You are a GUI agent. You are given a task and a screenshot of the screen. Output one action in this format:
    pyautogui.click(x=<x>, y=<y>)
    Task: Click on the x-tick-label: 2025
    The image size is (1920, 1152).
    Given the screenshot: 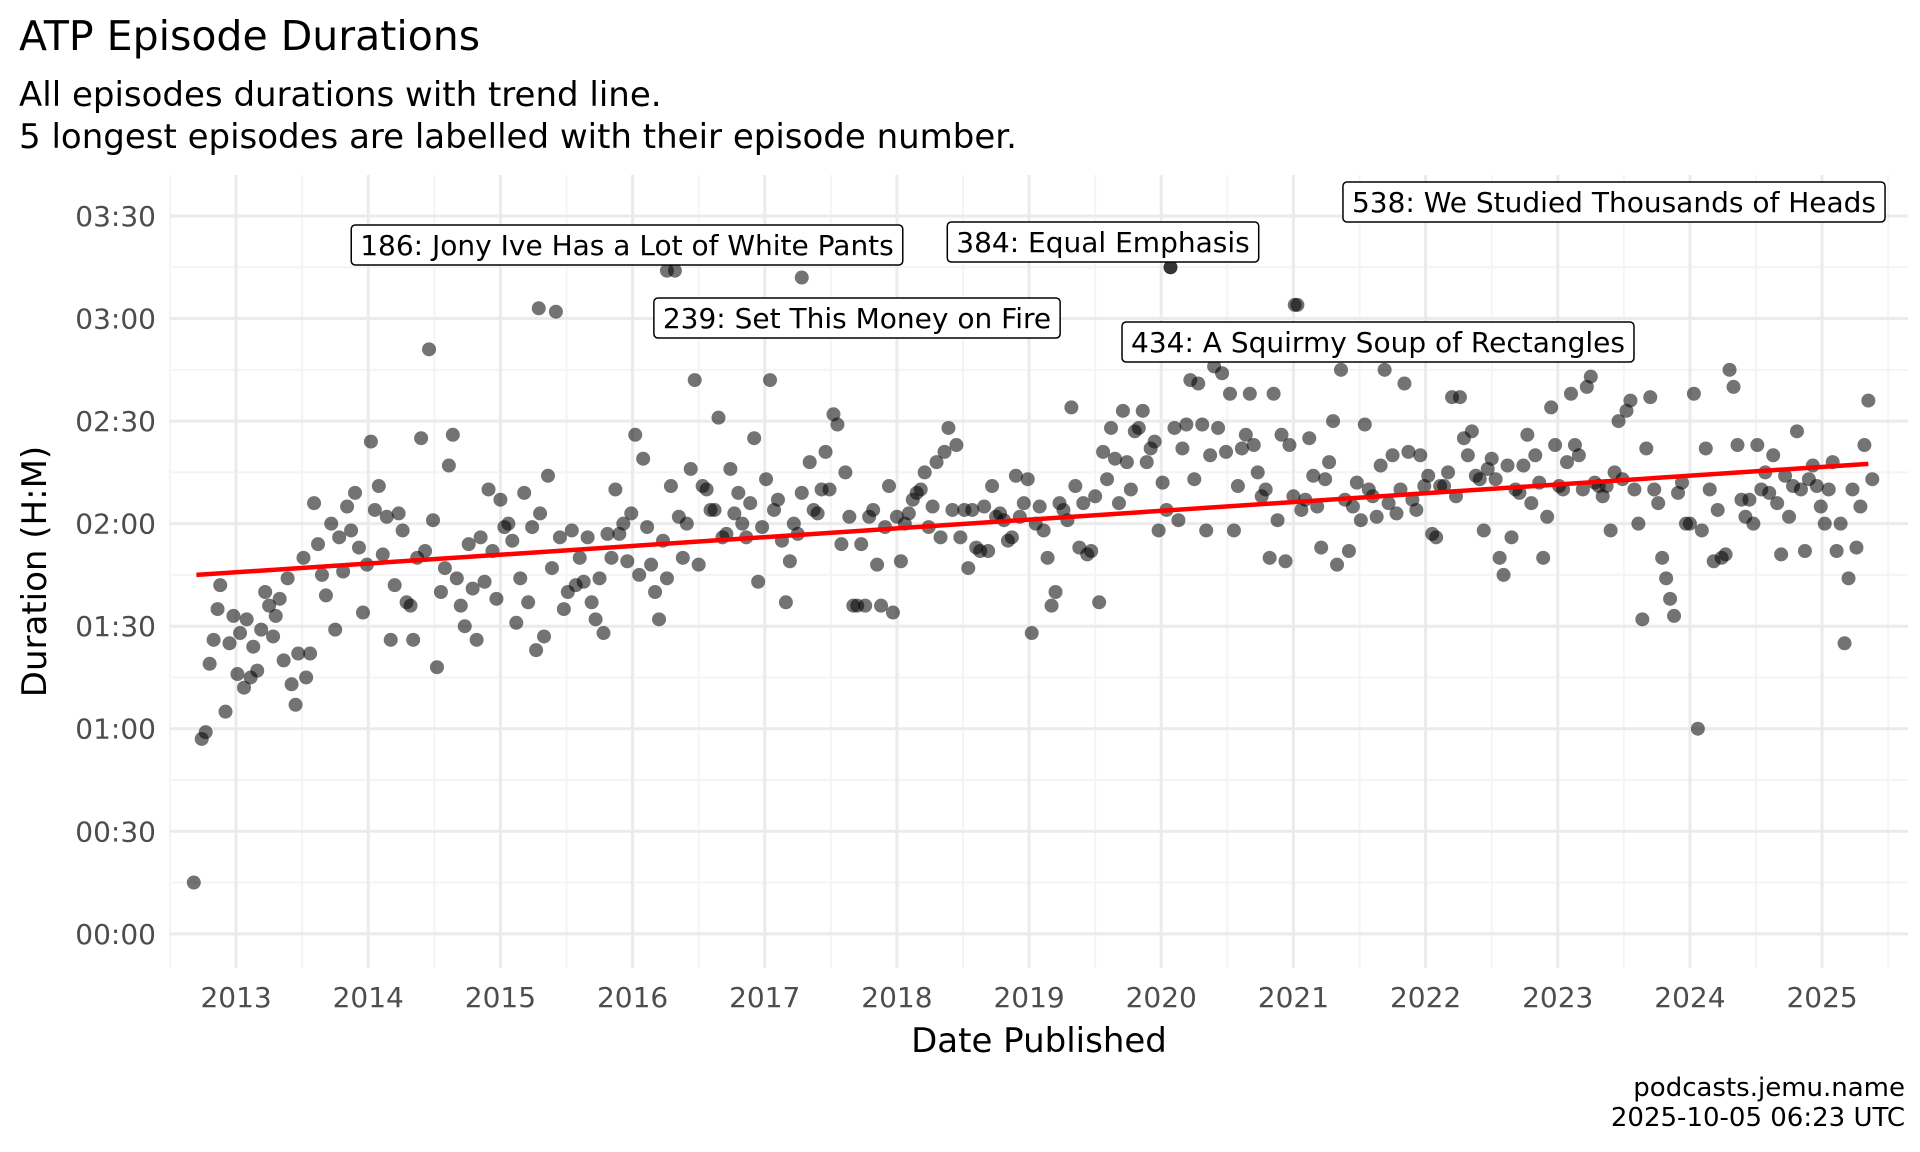 What is the action you would take?
    pyautogui.click(x=1821, y=997)
    